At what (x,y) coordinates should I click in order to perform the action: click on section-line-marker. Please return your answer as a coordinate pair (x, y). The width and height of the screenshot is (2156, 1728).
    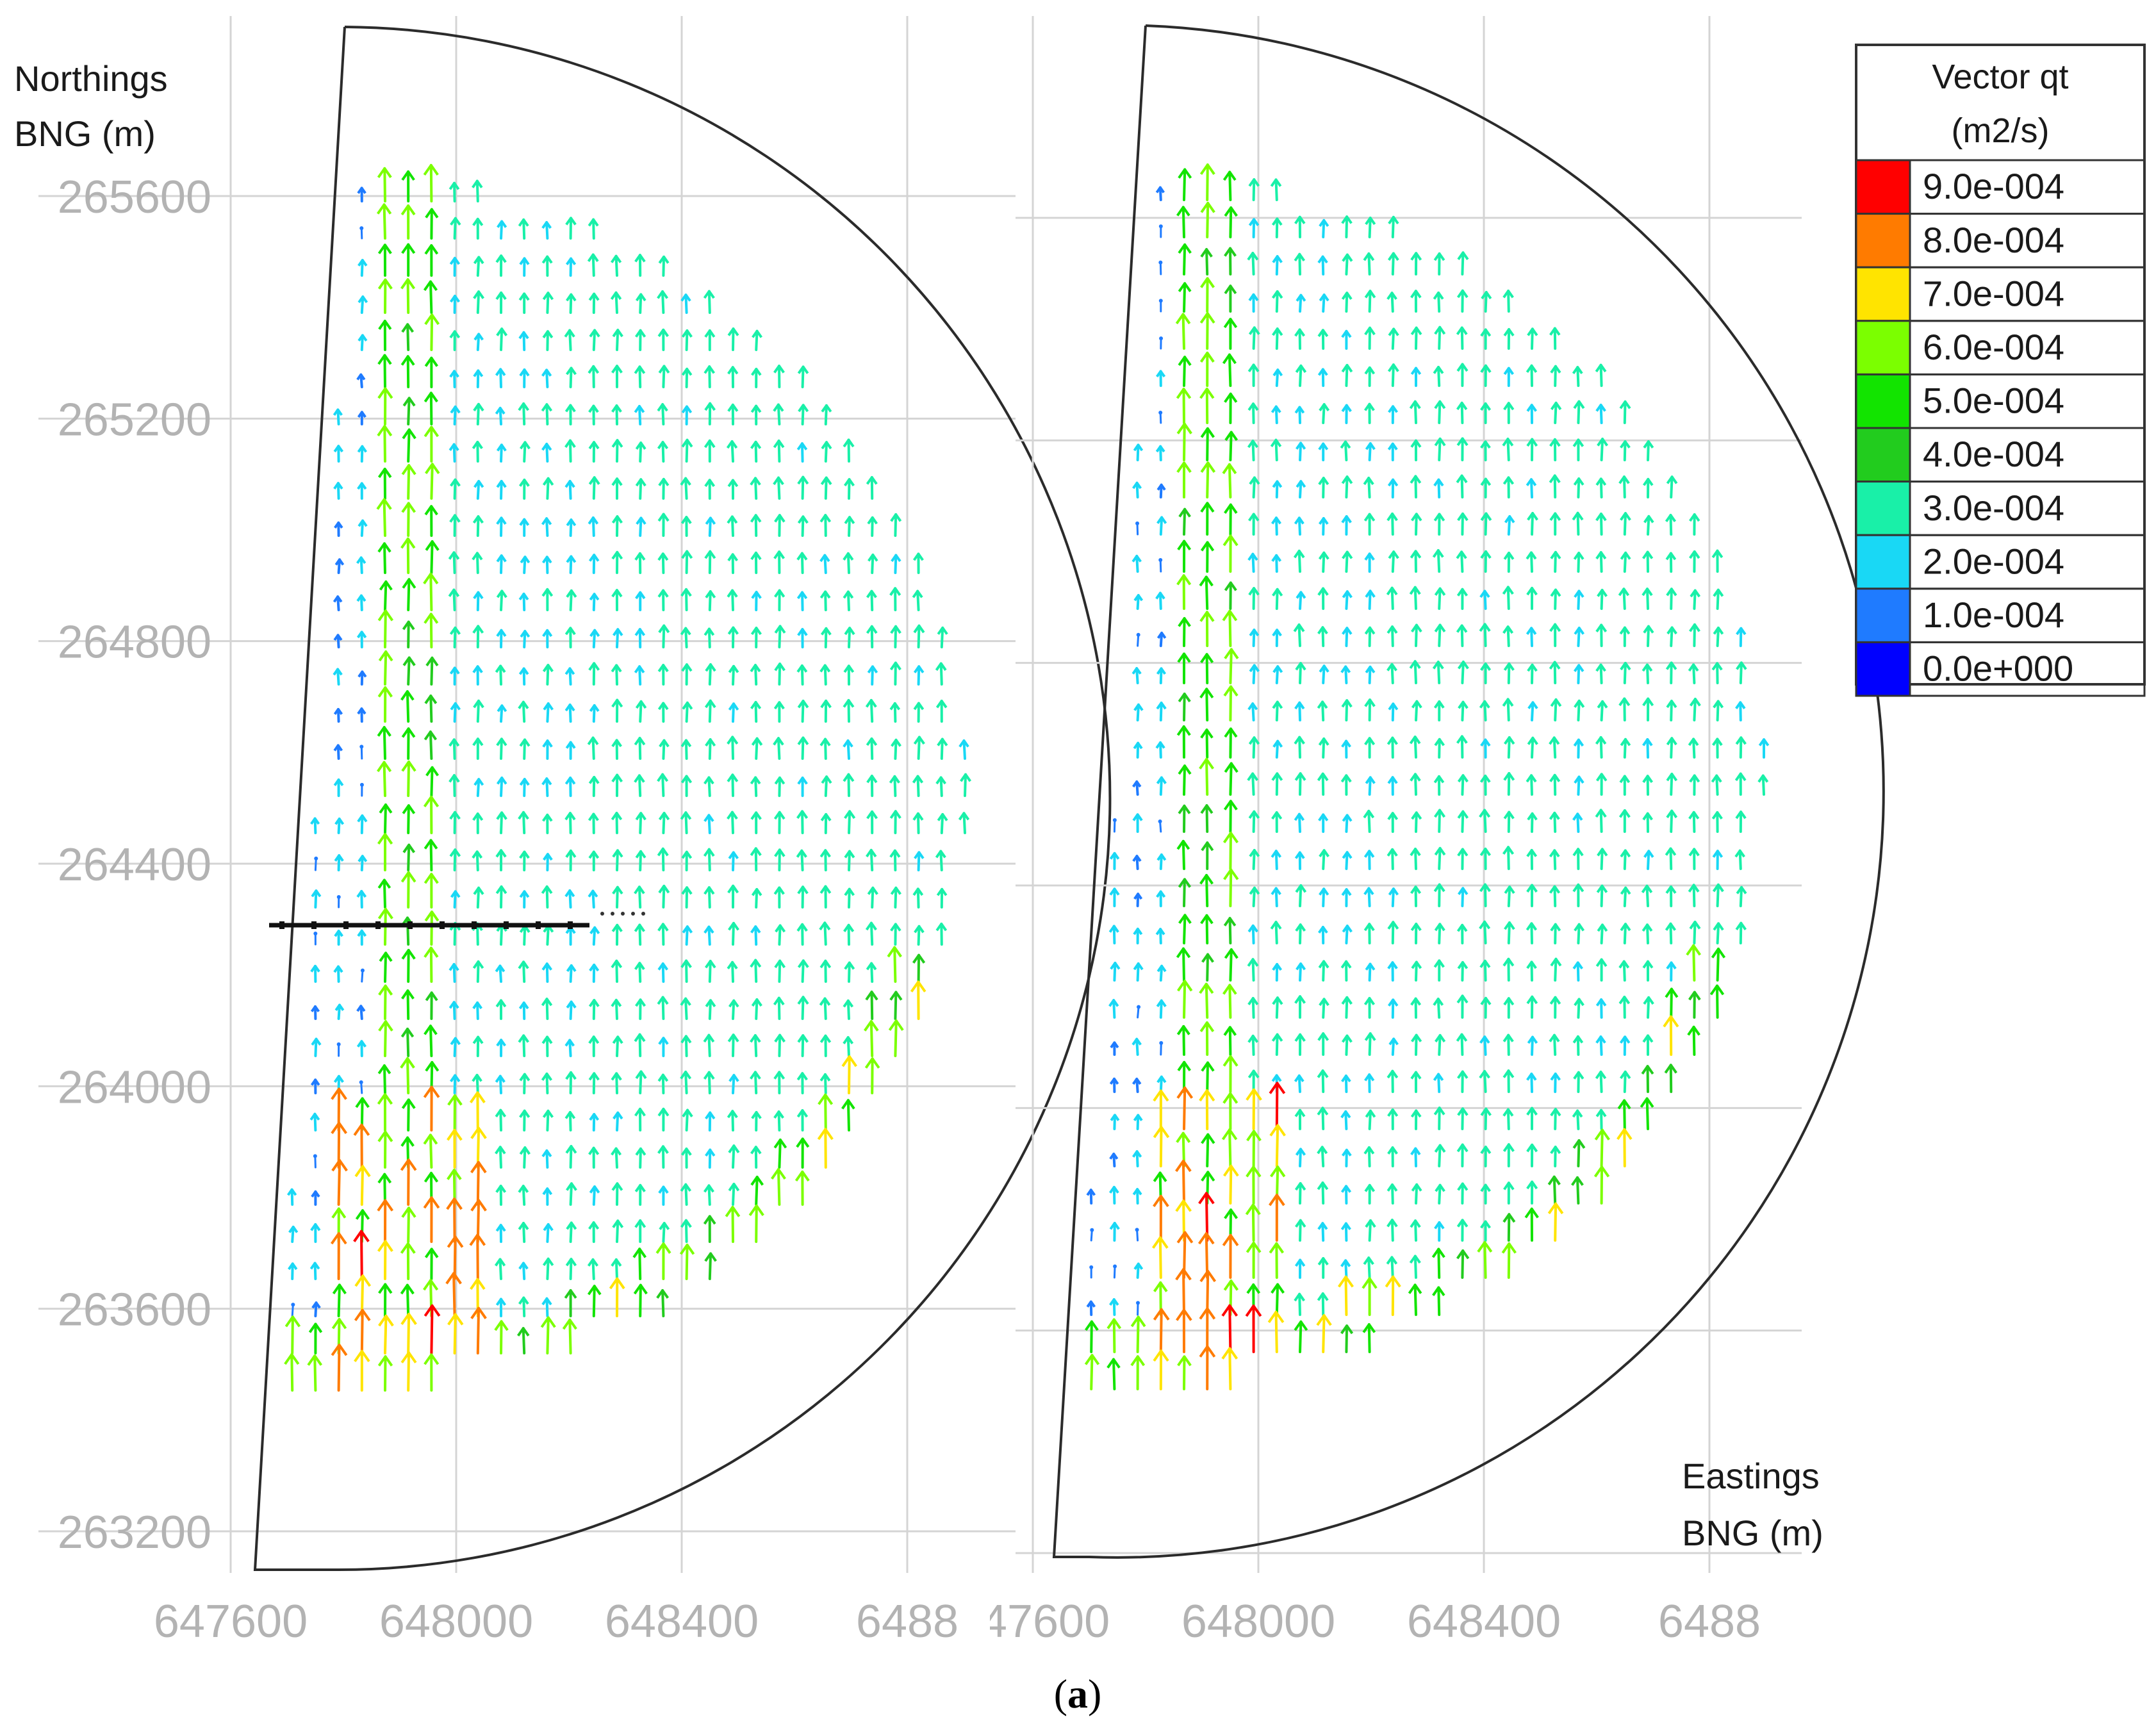
    Looking at the image, I should click on (539, 925).